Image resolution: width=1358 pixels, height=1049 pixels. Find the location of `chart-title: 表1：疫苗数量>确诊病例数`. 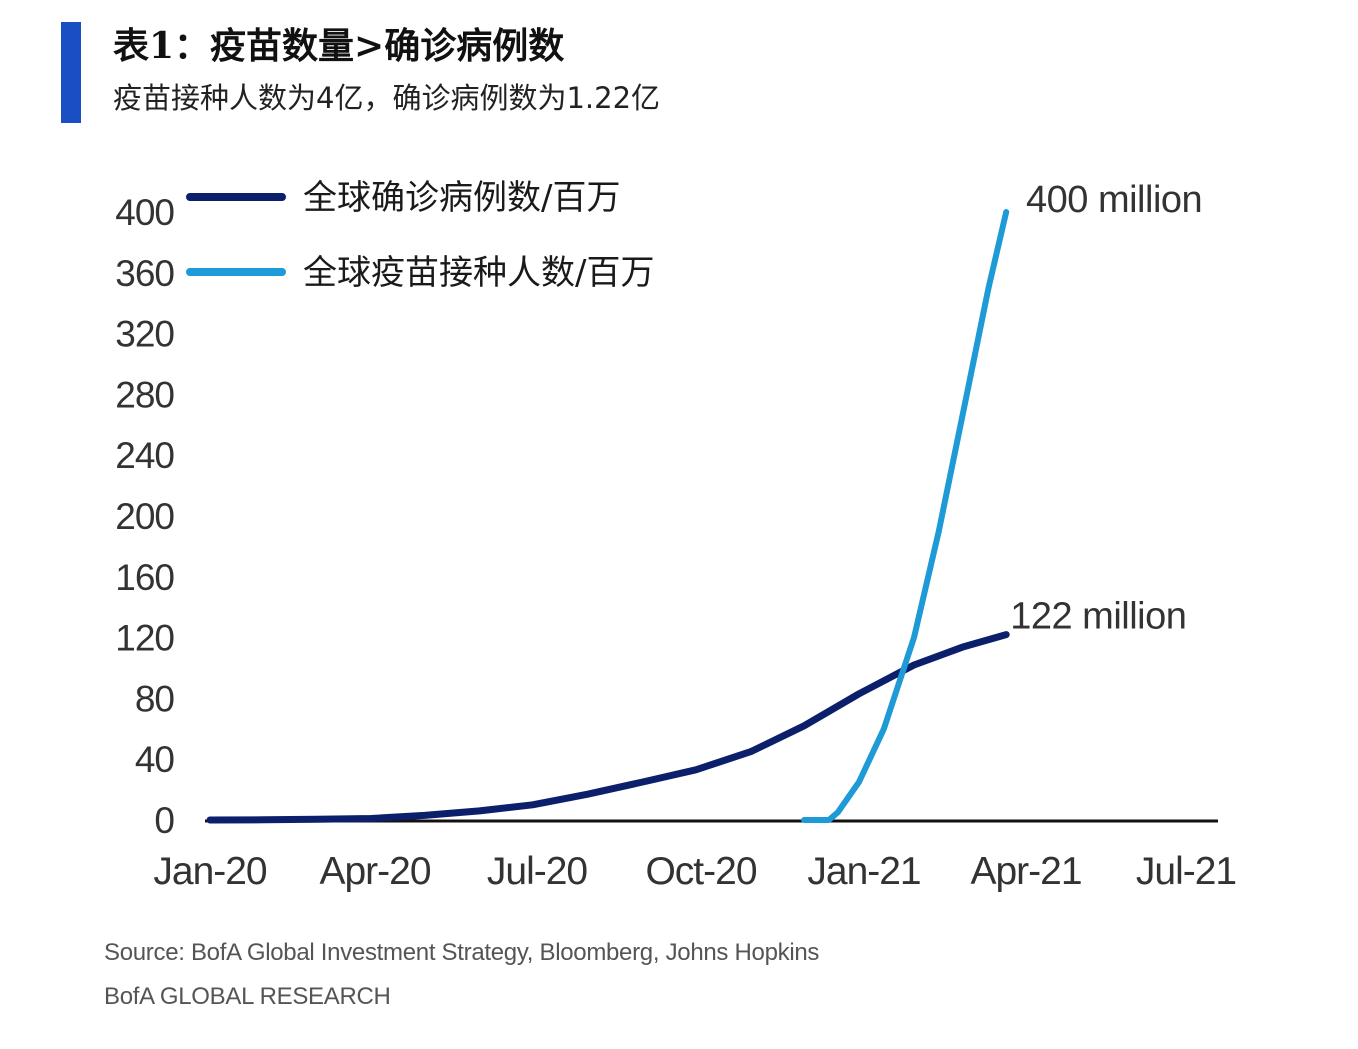

chart-title: 表1：疫苗数量>确诊病例数 is located at coordinates (339, 46).